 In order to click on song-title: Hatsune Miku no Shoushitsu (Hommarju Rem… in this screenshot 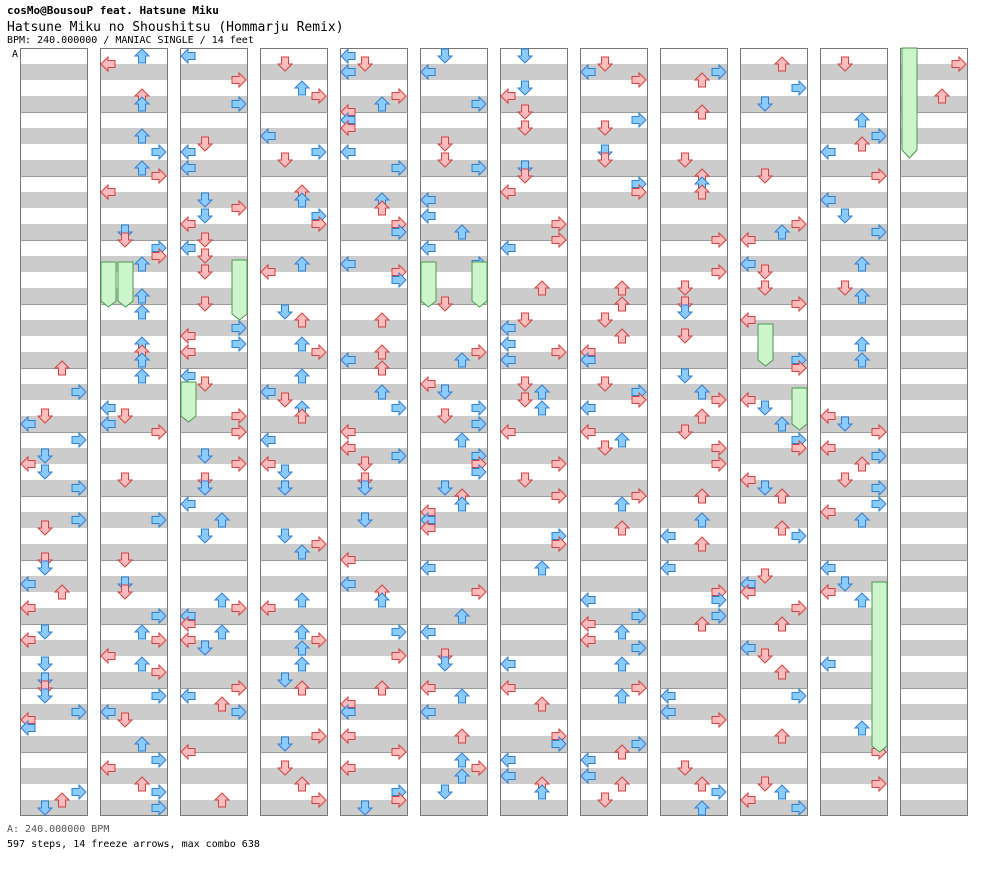, I will do `click(175, 27)`.